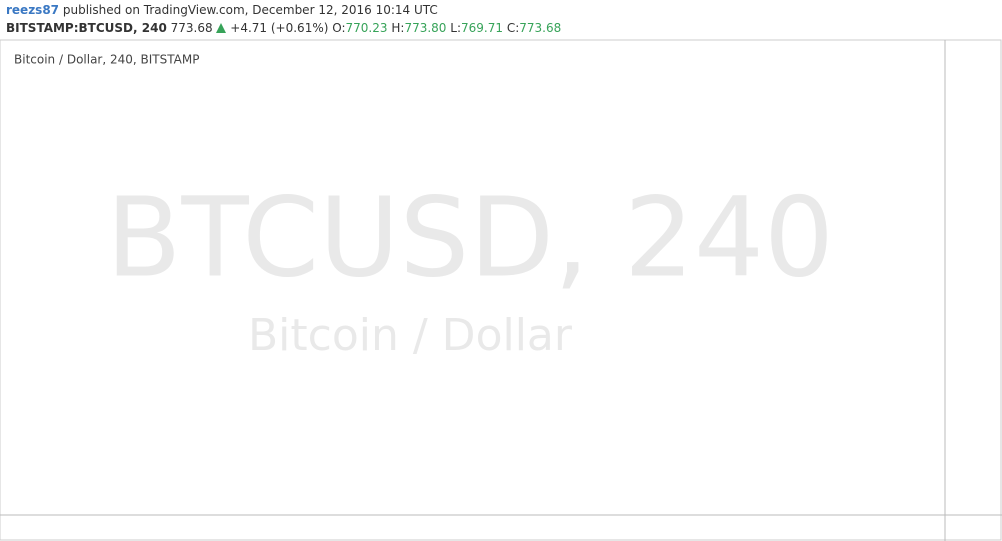  What do you see at coordinates (366, 28) in the screenshot?
I see `o-value: 770.23` at bounding box center [366, 28].